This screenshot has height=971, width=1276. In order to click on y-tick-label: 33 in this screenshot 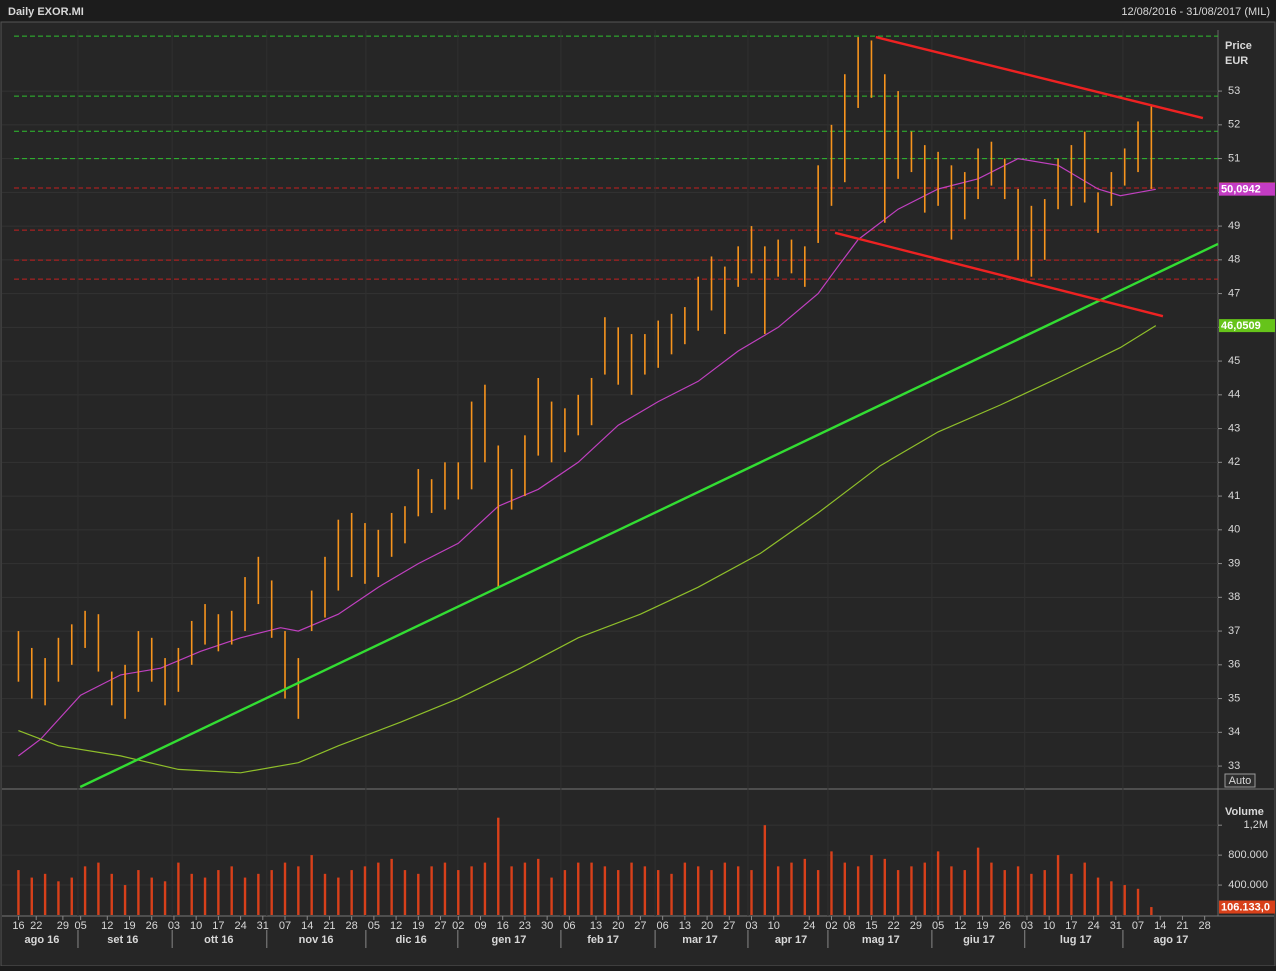, I will do `click(1234, 766)`.